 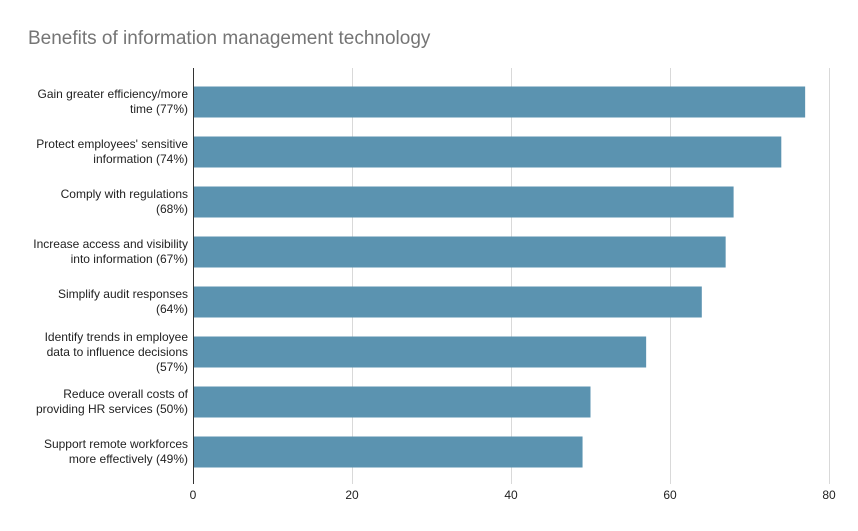 I want to click on category-label-line: Increase access and visibility, so click(x=110, y=244).